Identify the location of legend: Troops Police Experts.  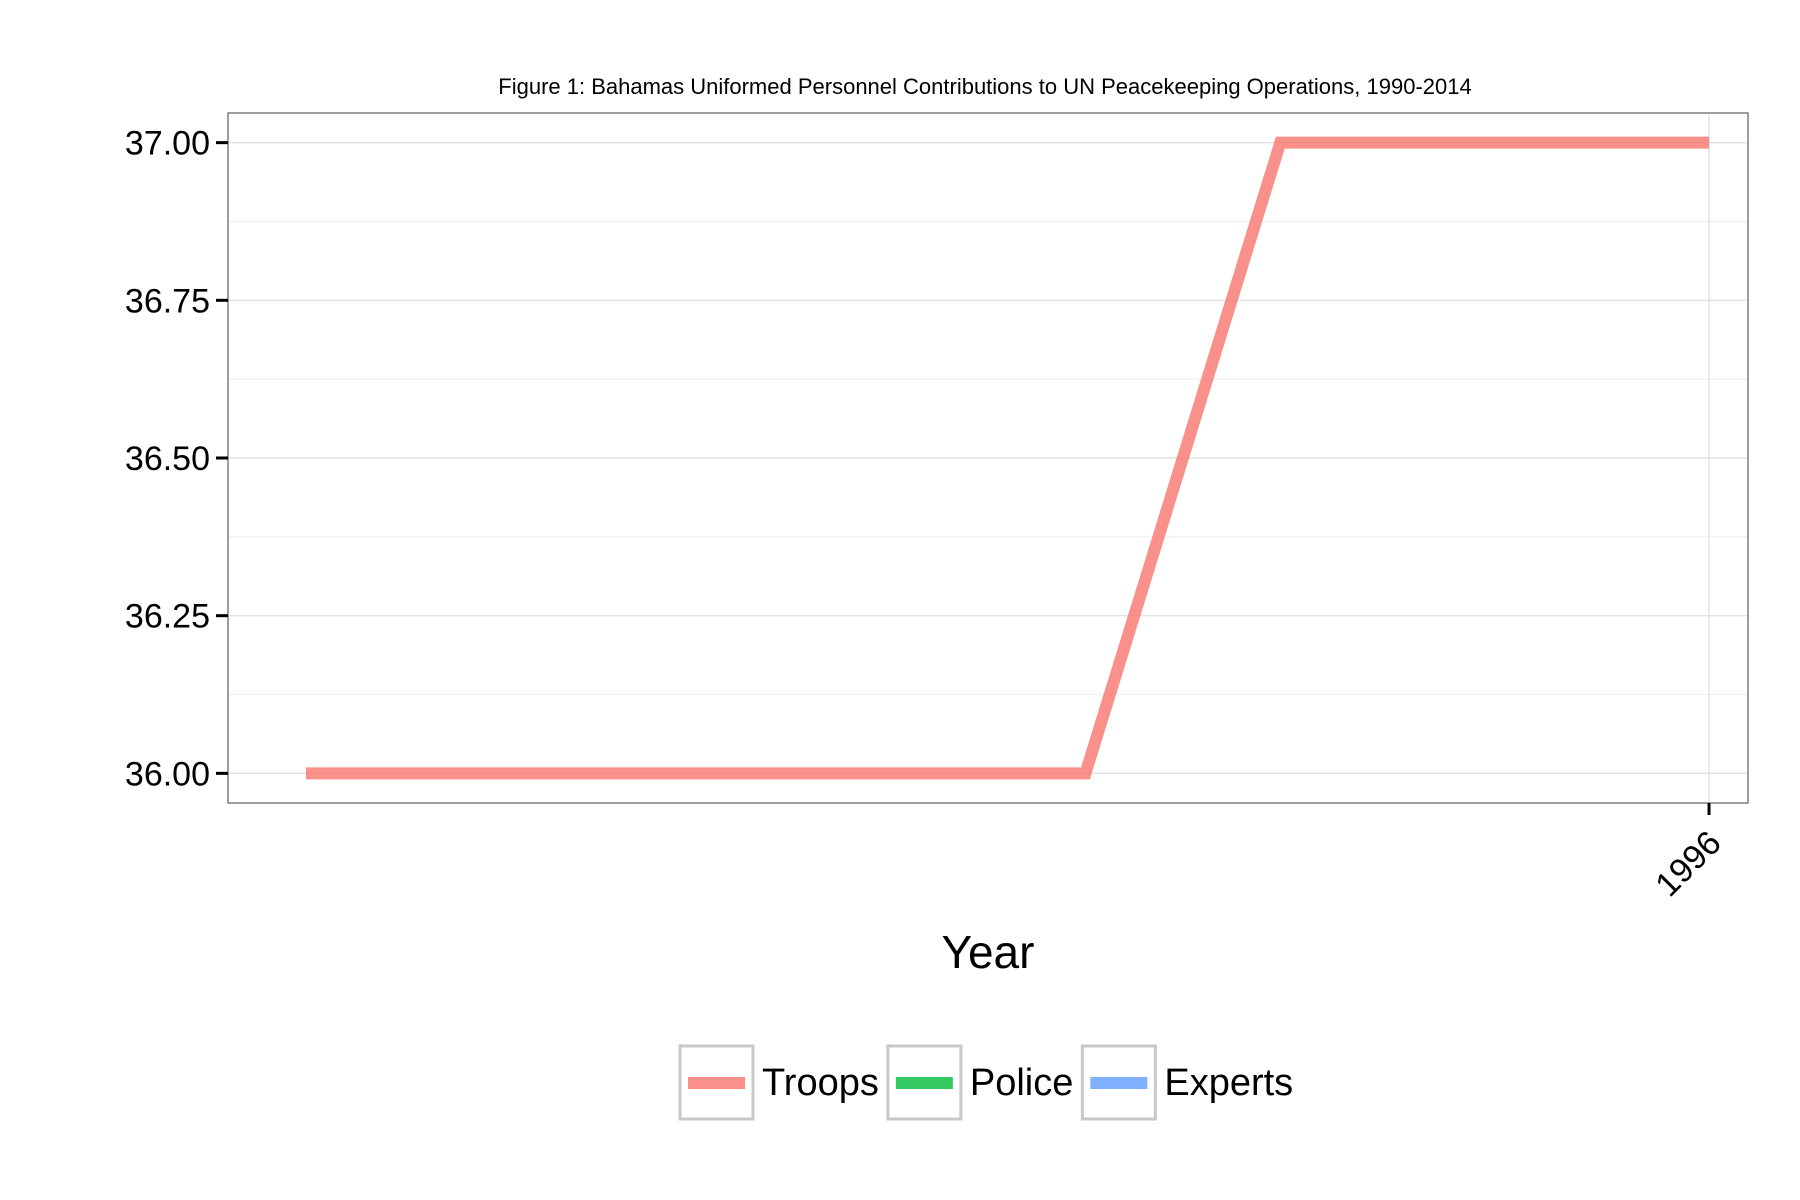
(985, 1082).